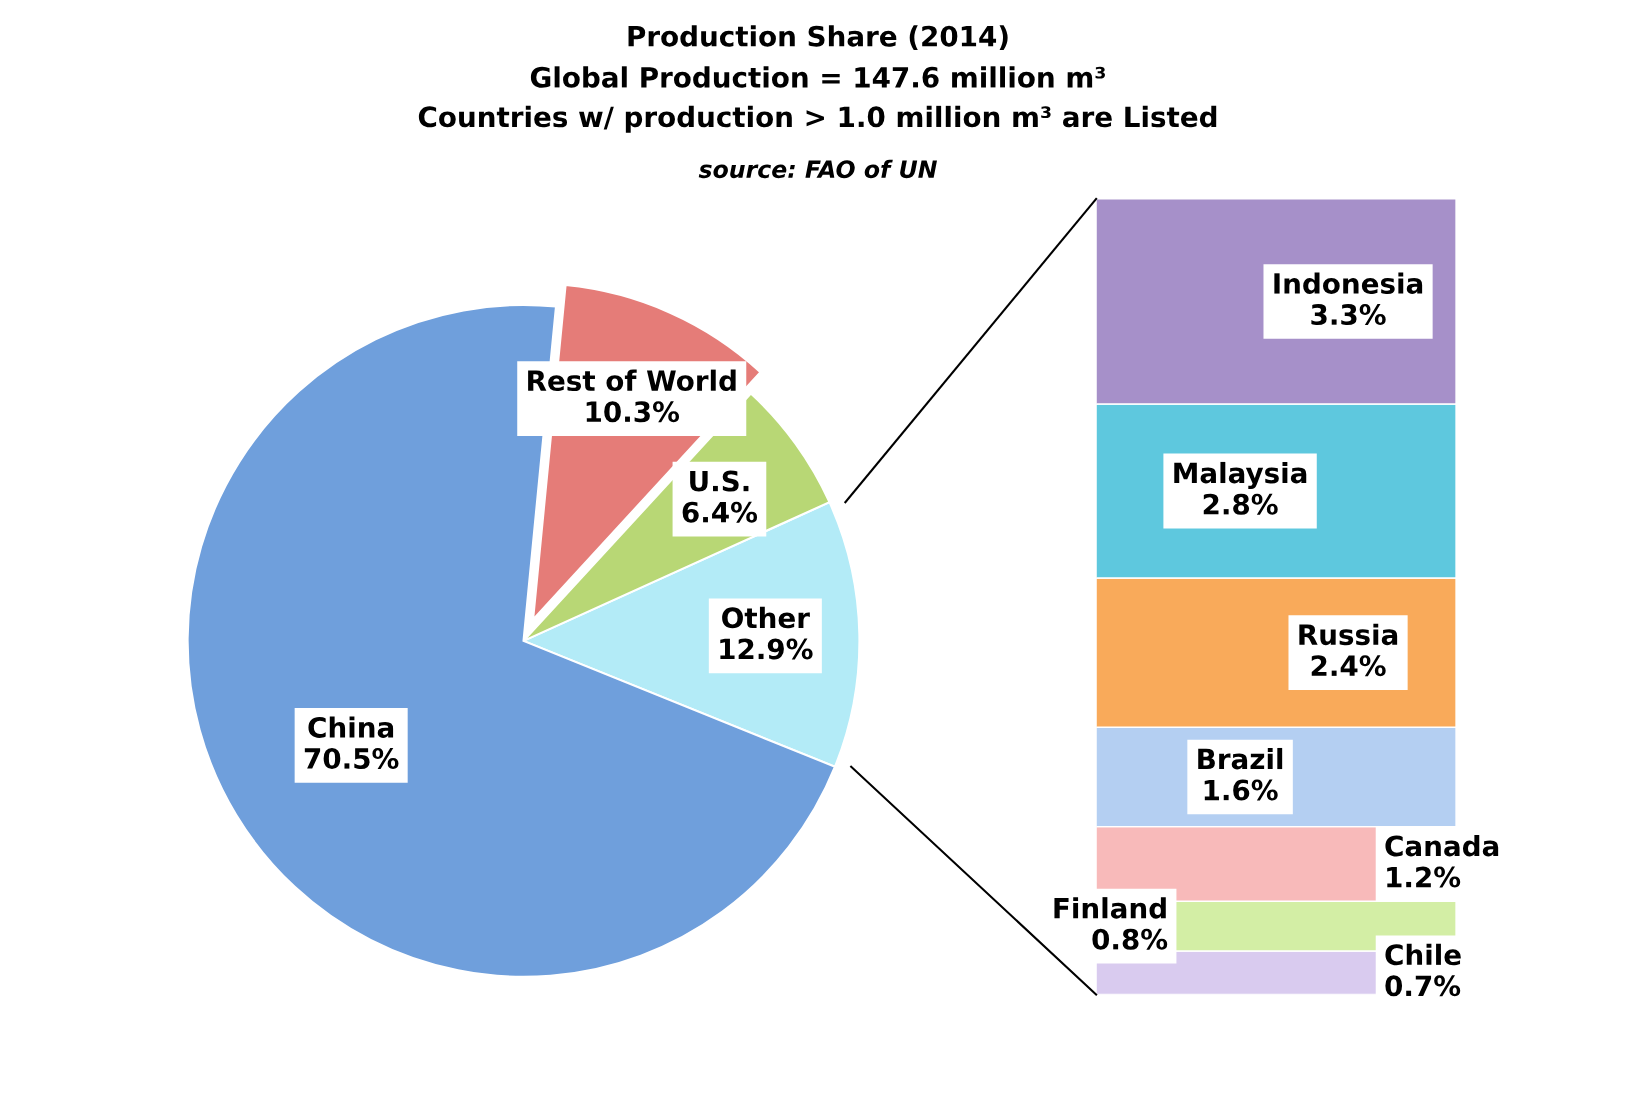 The height and width of the screenshot is (1105, 1636). Describe the element at coordinates (1240, 758) in the screenshot. I see `series-label: Brazil` at that location.